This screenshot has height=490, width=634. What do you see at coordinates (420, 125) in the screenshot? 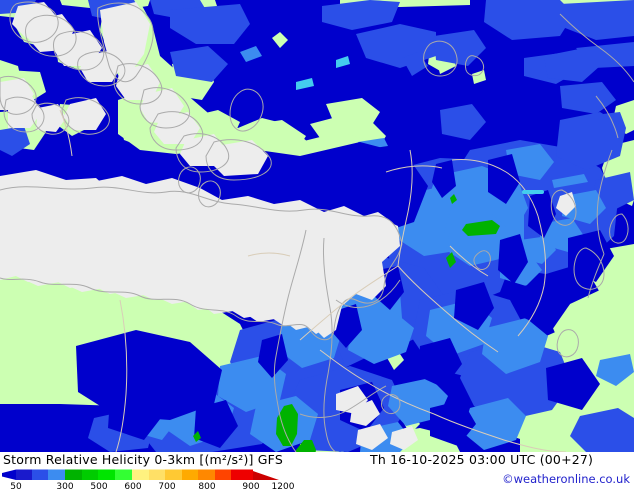
I see `field-streaks` at bounding box center [420, 125].